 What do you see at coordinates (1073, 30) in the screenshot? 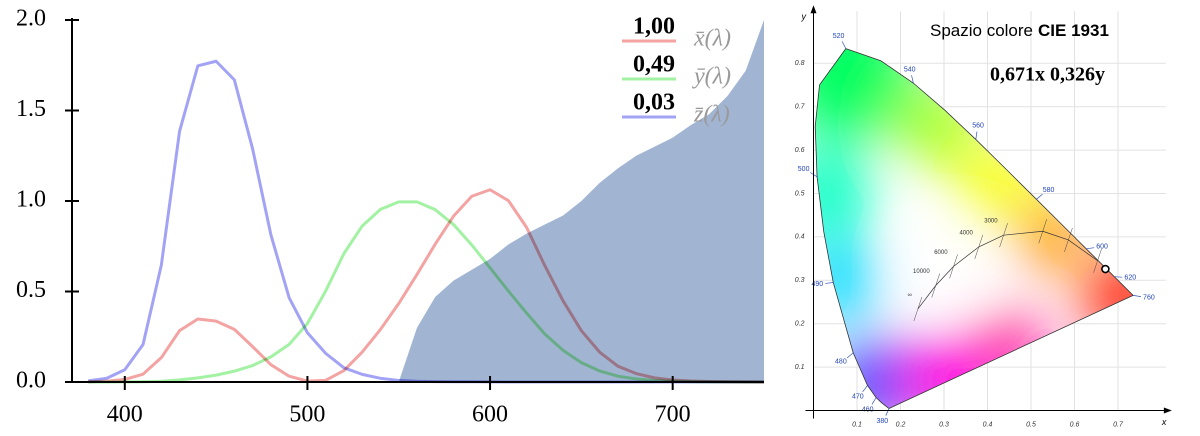
I see `title-bold: CIE 1931` at bounding box center [1073, 30].